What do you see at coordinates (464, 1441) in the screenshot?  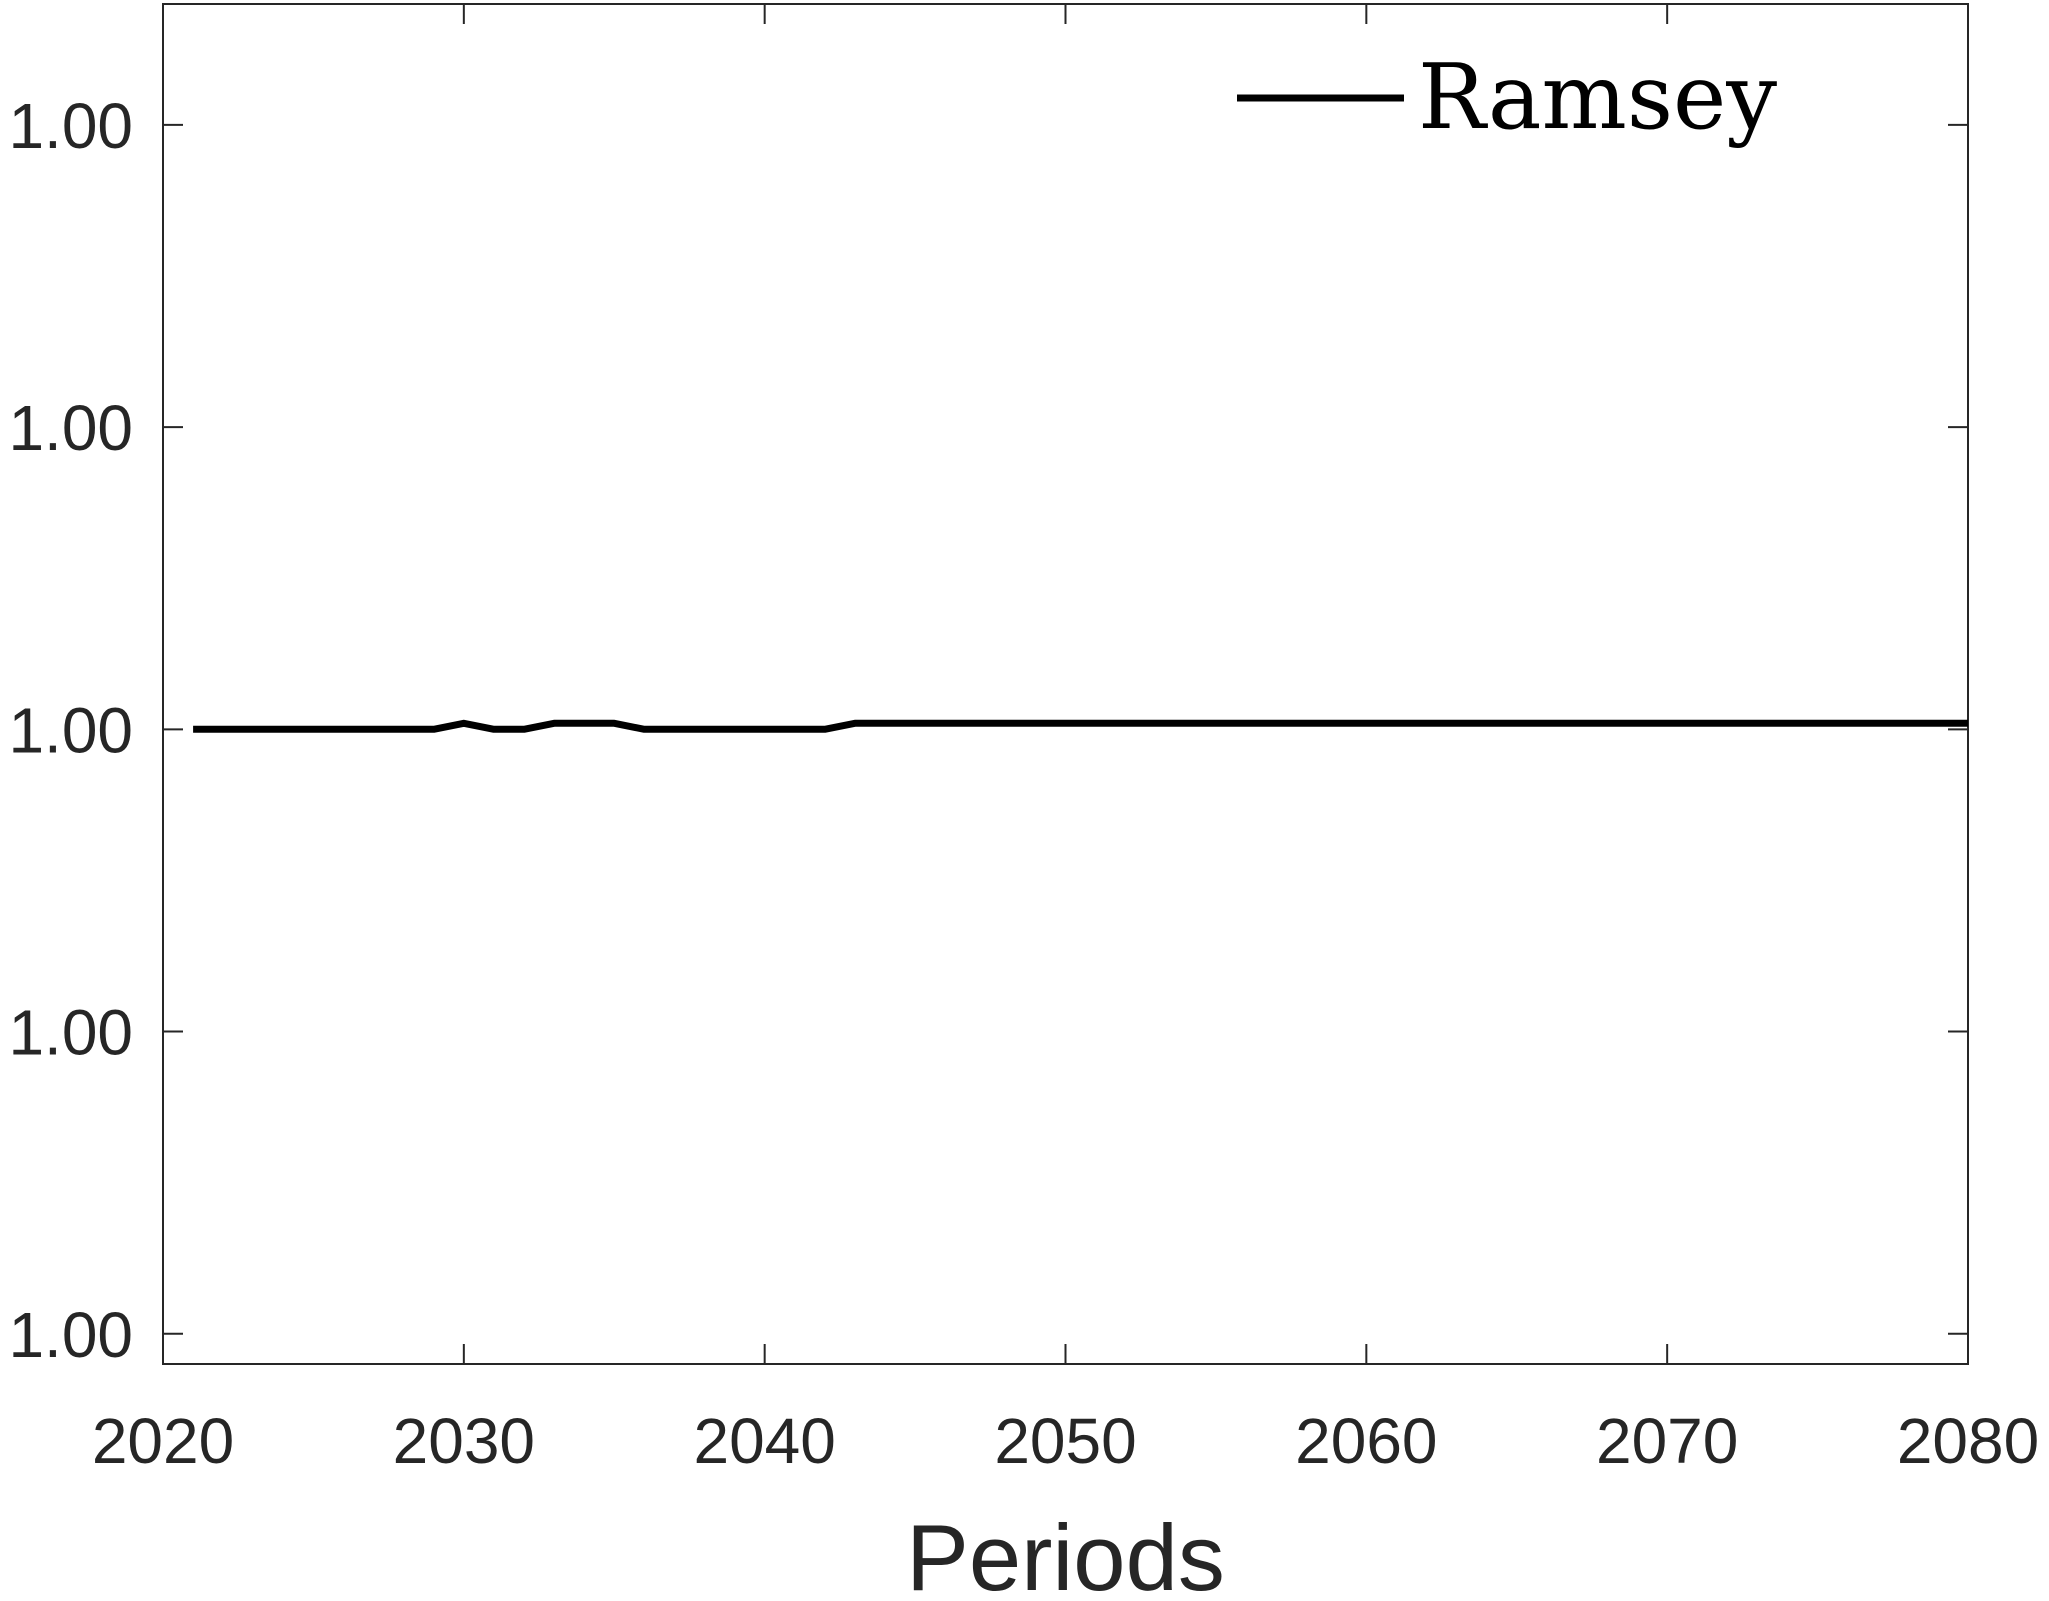 I see `x-tick-label: 2030` at bounding box center [464, 1441].